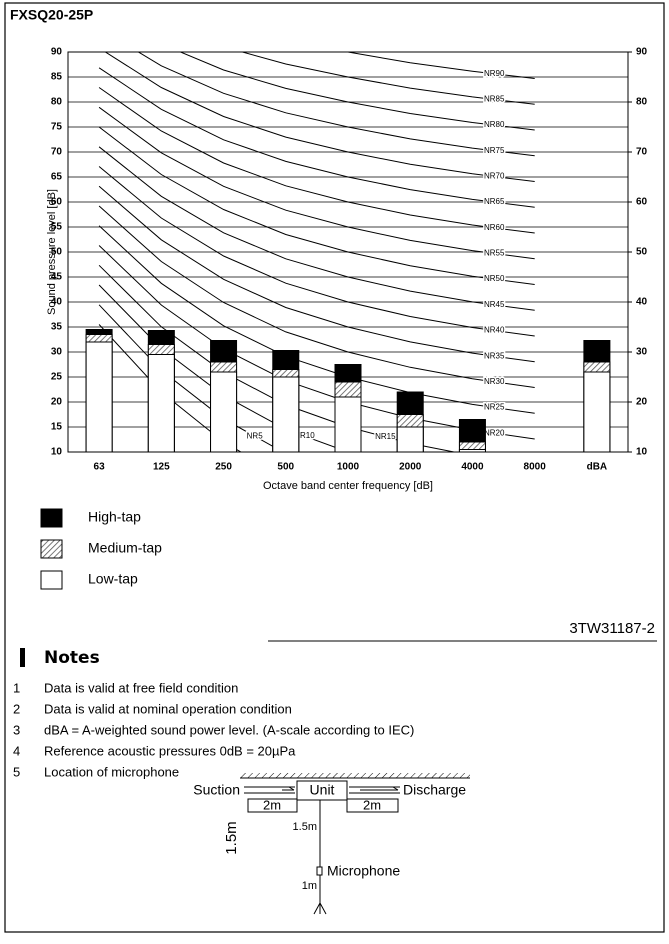 This screenshot has height=944, width=669. Describe the element at coordinates (57, 227) in the screenshot. I see `y-tick-label: 55` at that location.